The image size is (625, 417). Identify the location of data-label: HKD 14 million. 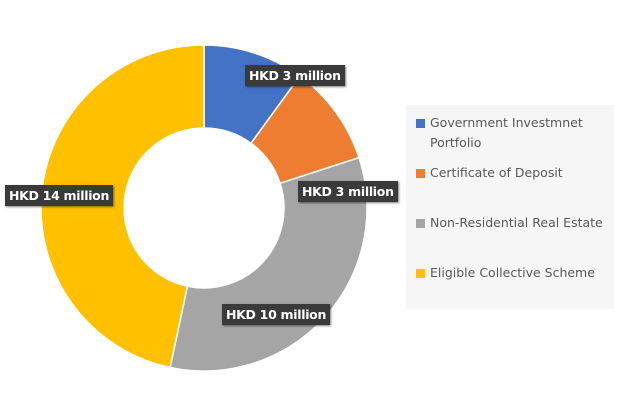
(59, 195).